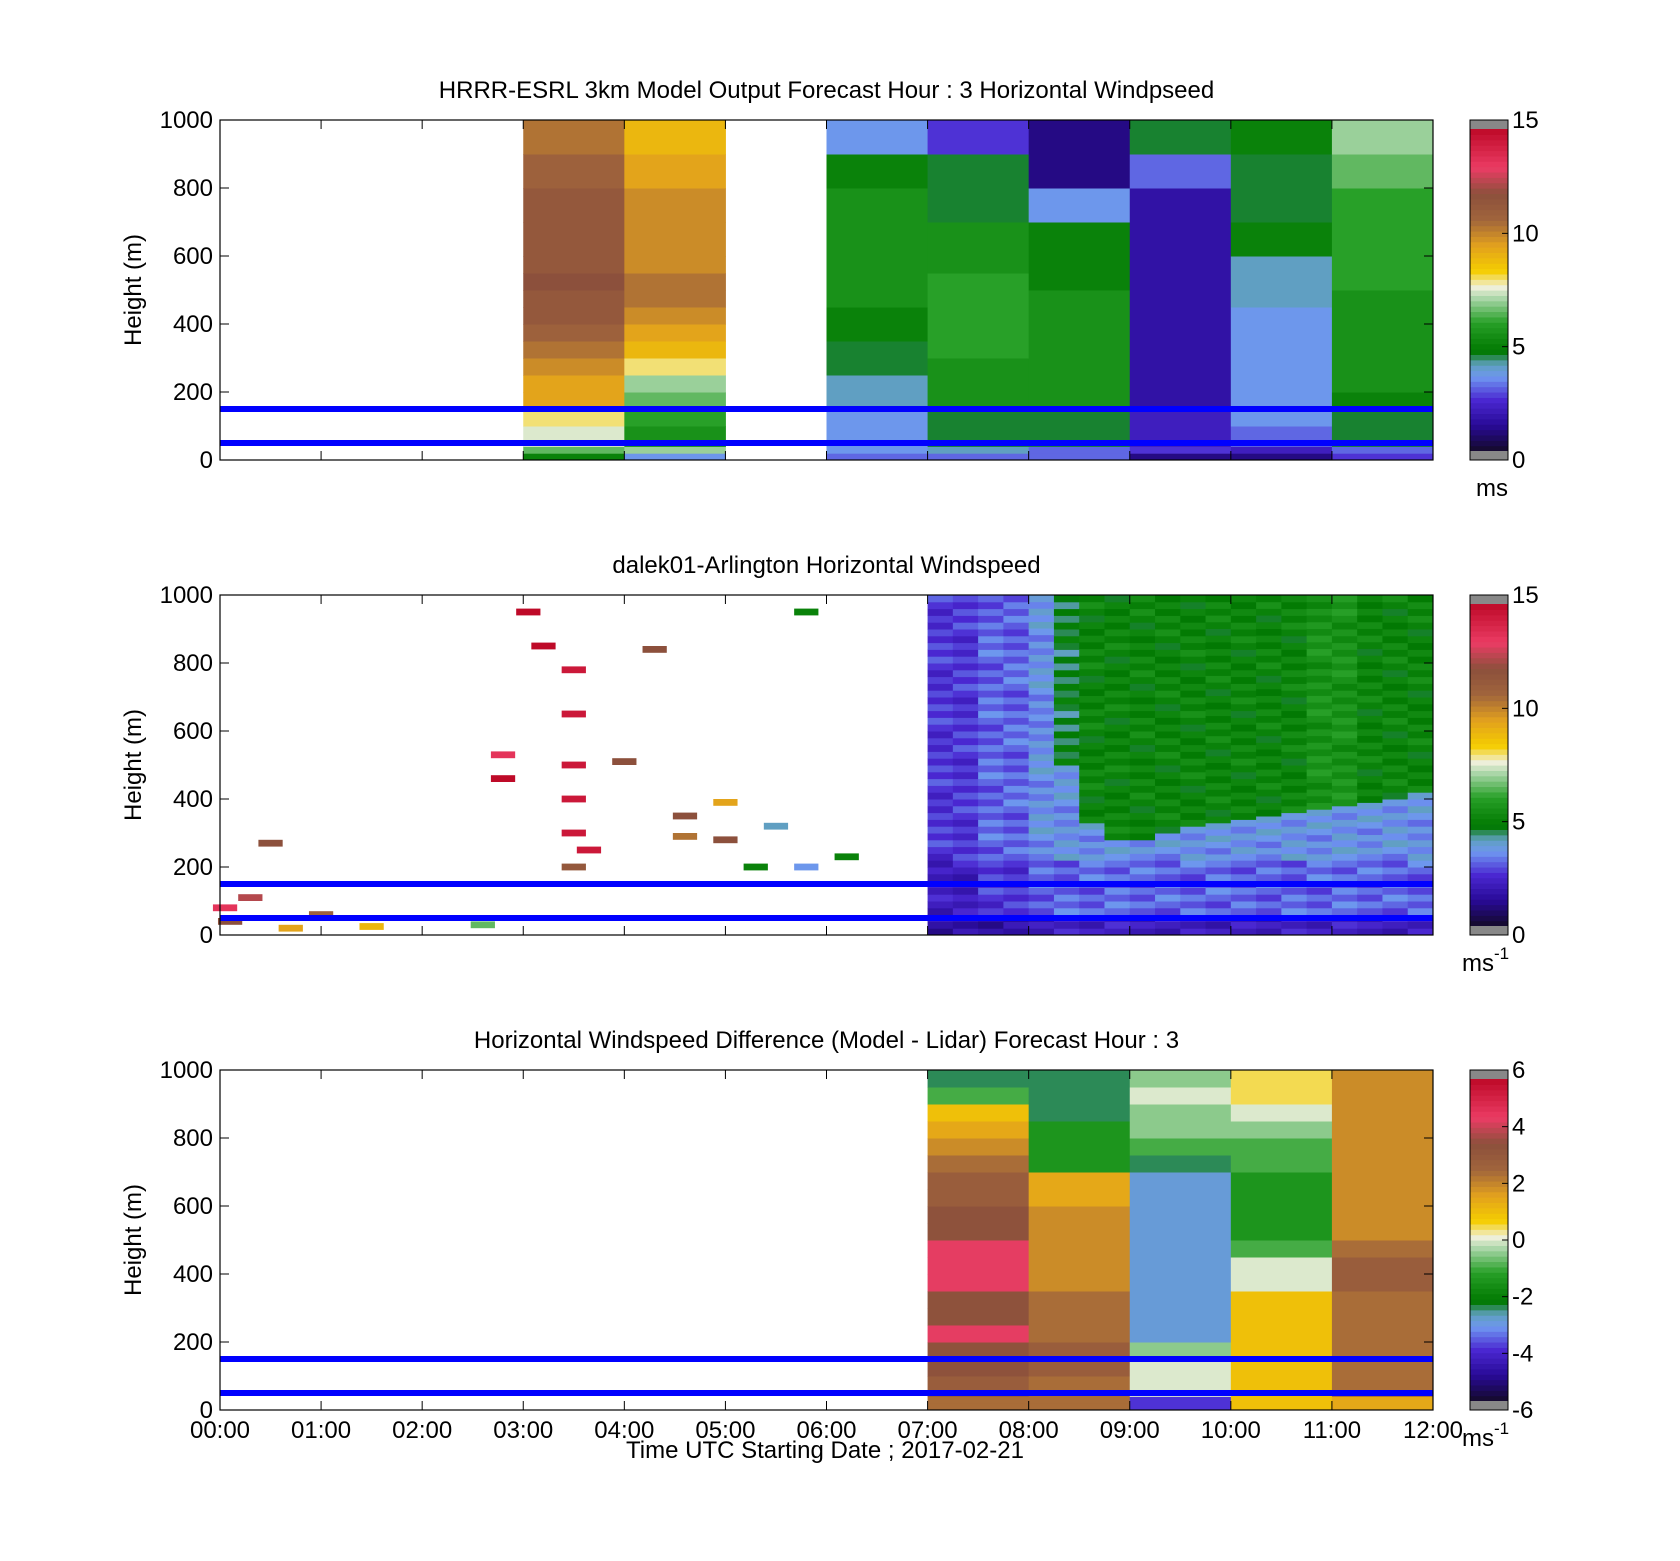  What do you see at coordinates (186, 120) in the screenshot?
I see `y-tick-label: 1000` at bounding box center [186, 120].